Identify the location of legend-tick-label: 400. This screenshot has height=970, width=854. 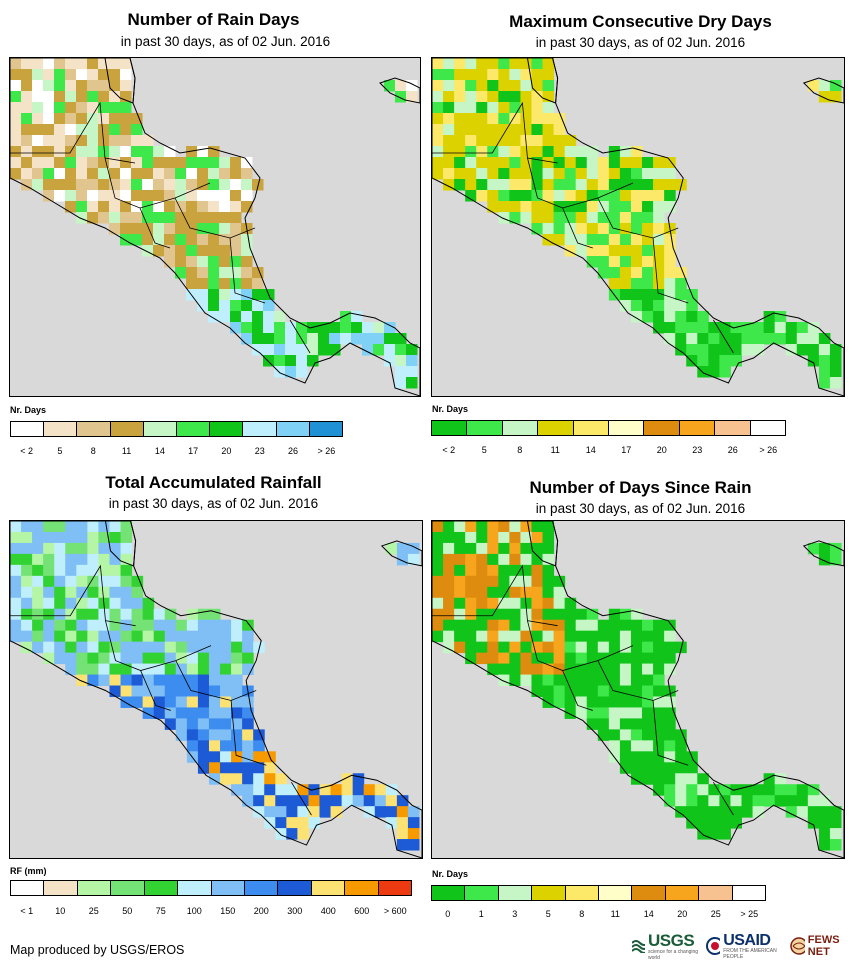
(328, 911).